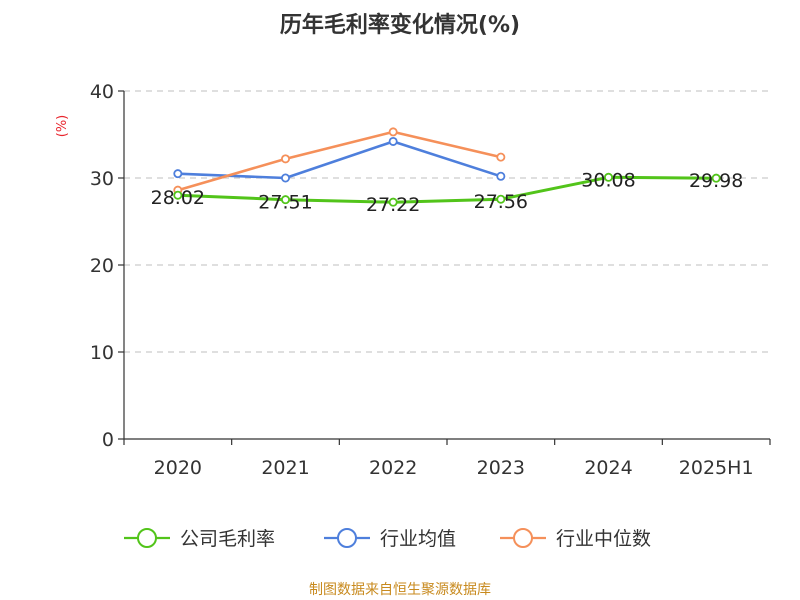  Describe the element at coordinates (603, 539) in the screenshot. I see `legend-label: 行业中位数` at that location.